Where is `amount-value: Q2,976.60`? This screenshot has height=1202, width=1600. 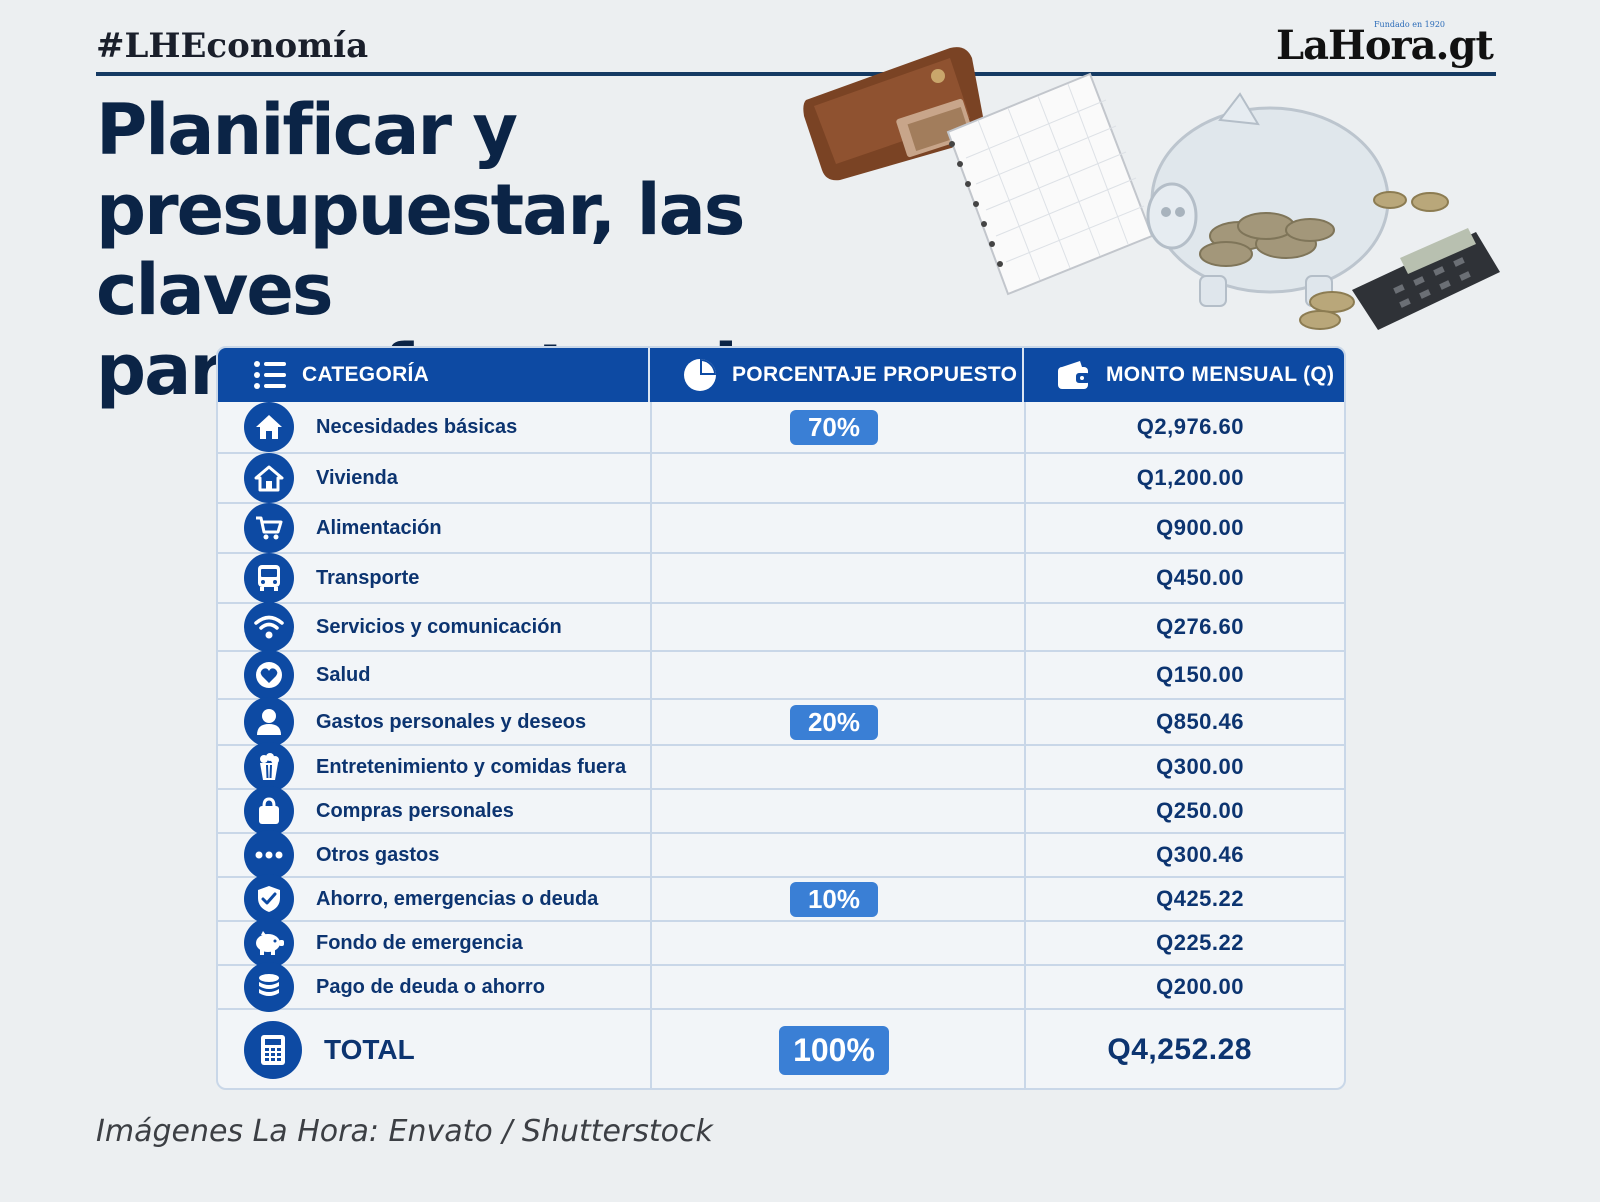 amount-value: Q2,976.60 is located at coordinates (1190, 426).